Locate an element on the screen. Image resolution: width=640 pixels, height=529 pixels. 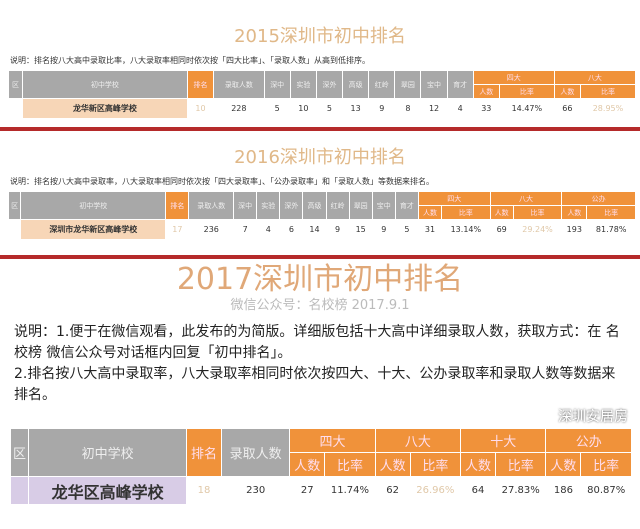
cell: 236 is located at coordinates (211, 229).